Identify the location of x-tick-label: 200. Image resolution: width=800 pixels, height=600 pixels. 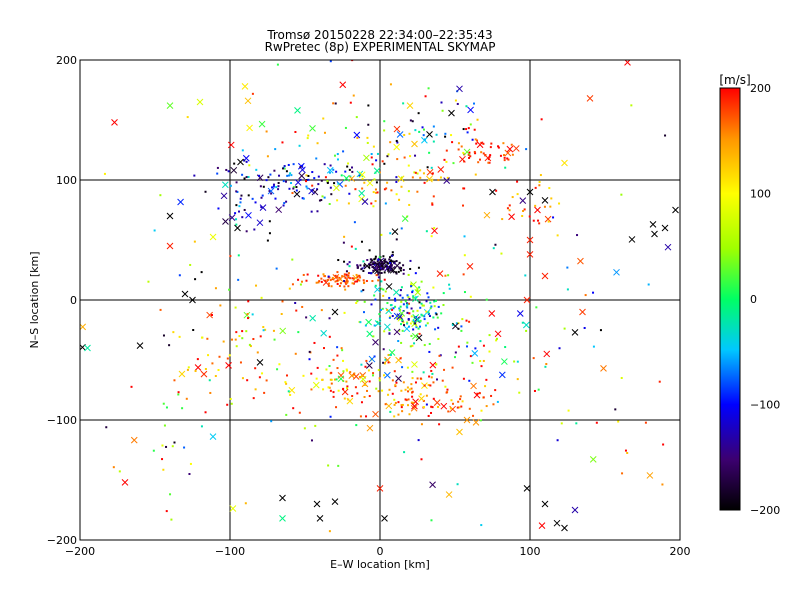
(680, 551).